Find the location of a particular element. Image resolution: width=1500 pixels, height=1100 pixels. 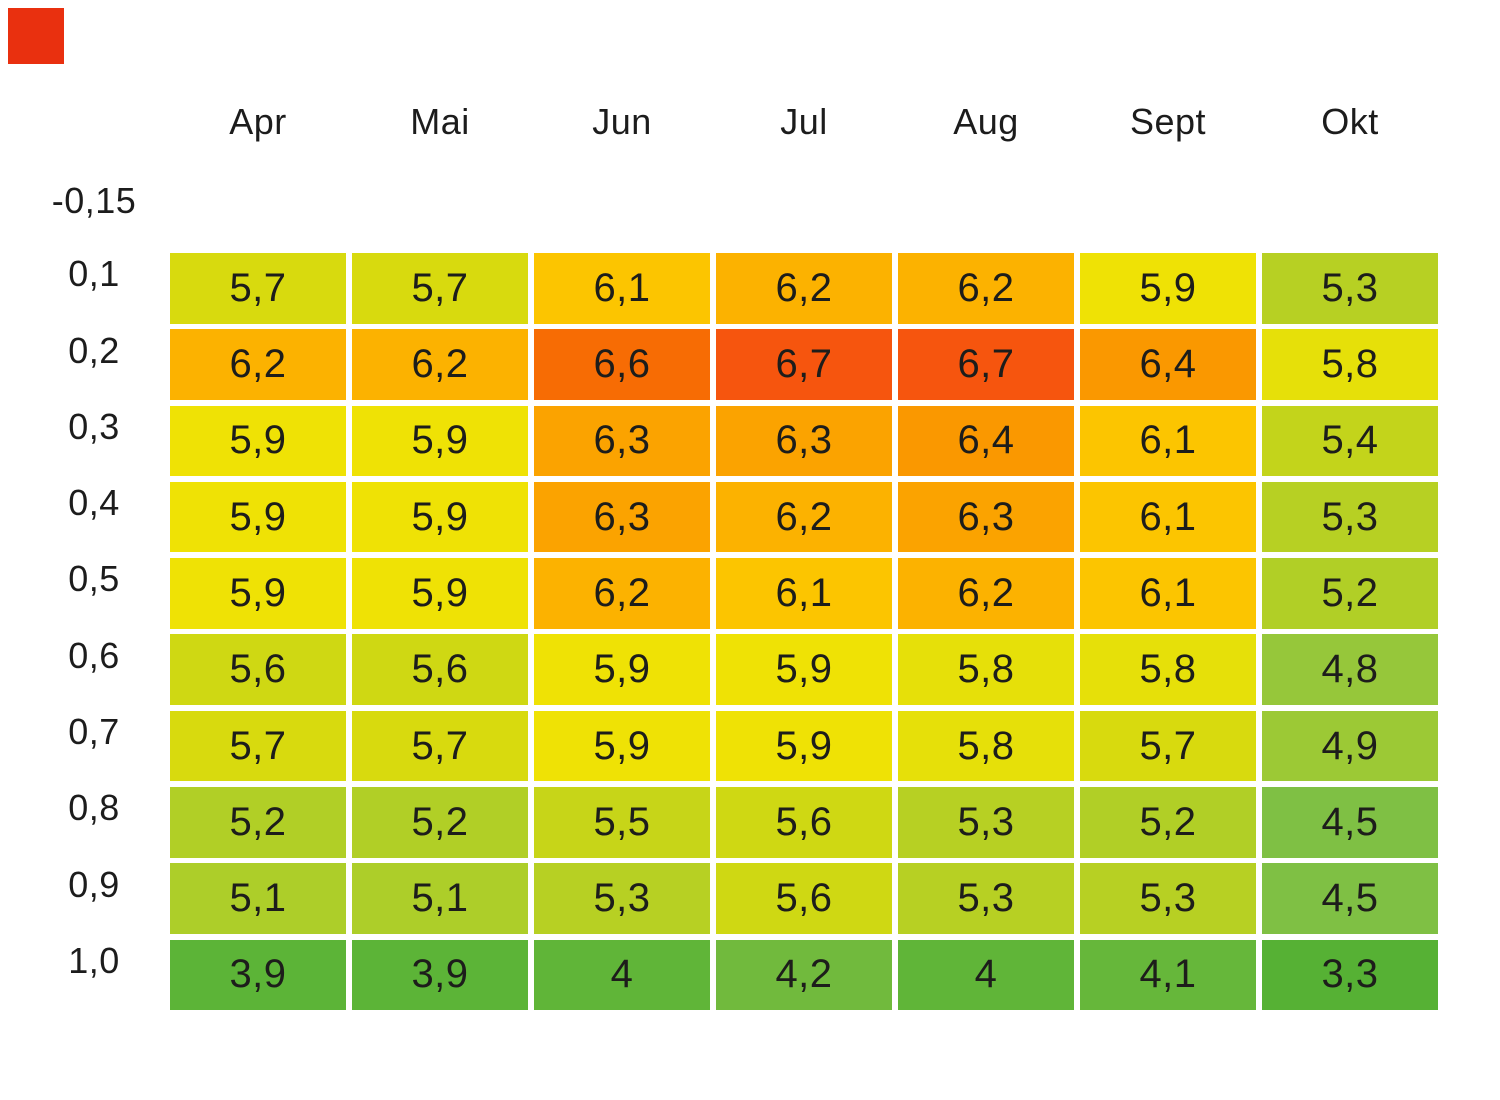

heatmap-cell-jul-0_7: 5,9 is located at coordinates (804, 746).